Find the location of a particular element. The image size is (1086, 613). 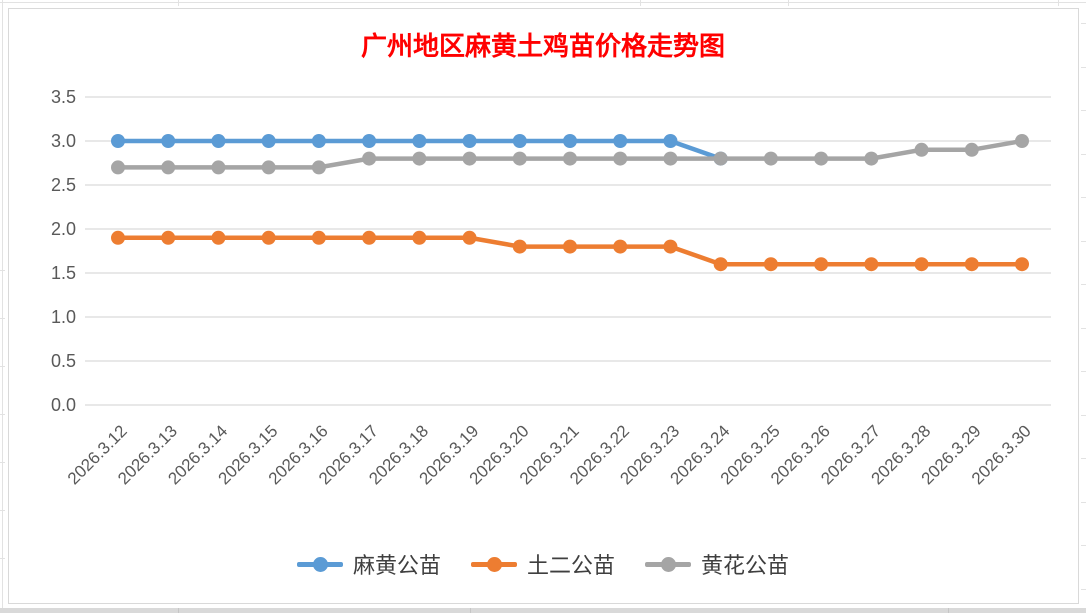

chart-title: 广州地区麻黄土鸡苗价格走势图 is located at coordinates (542, 46).